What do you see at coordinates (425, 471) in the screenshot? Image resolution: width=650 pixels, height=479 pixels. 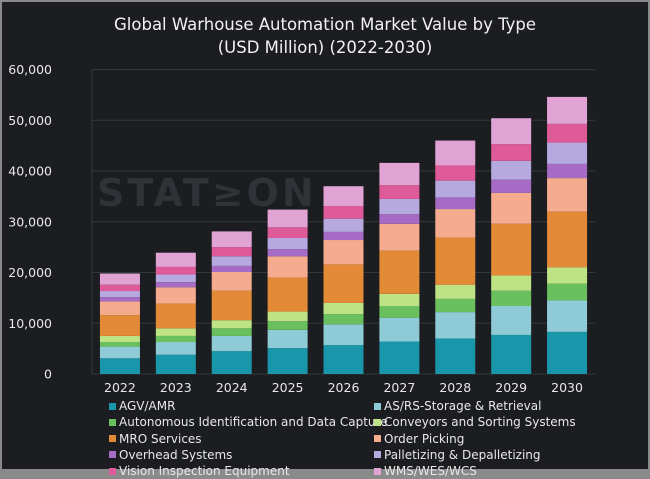 I see `legend-item: WMS/WES/WCS` at bounding box center [425, 471].